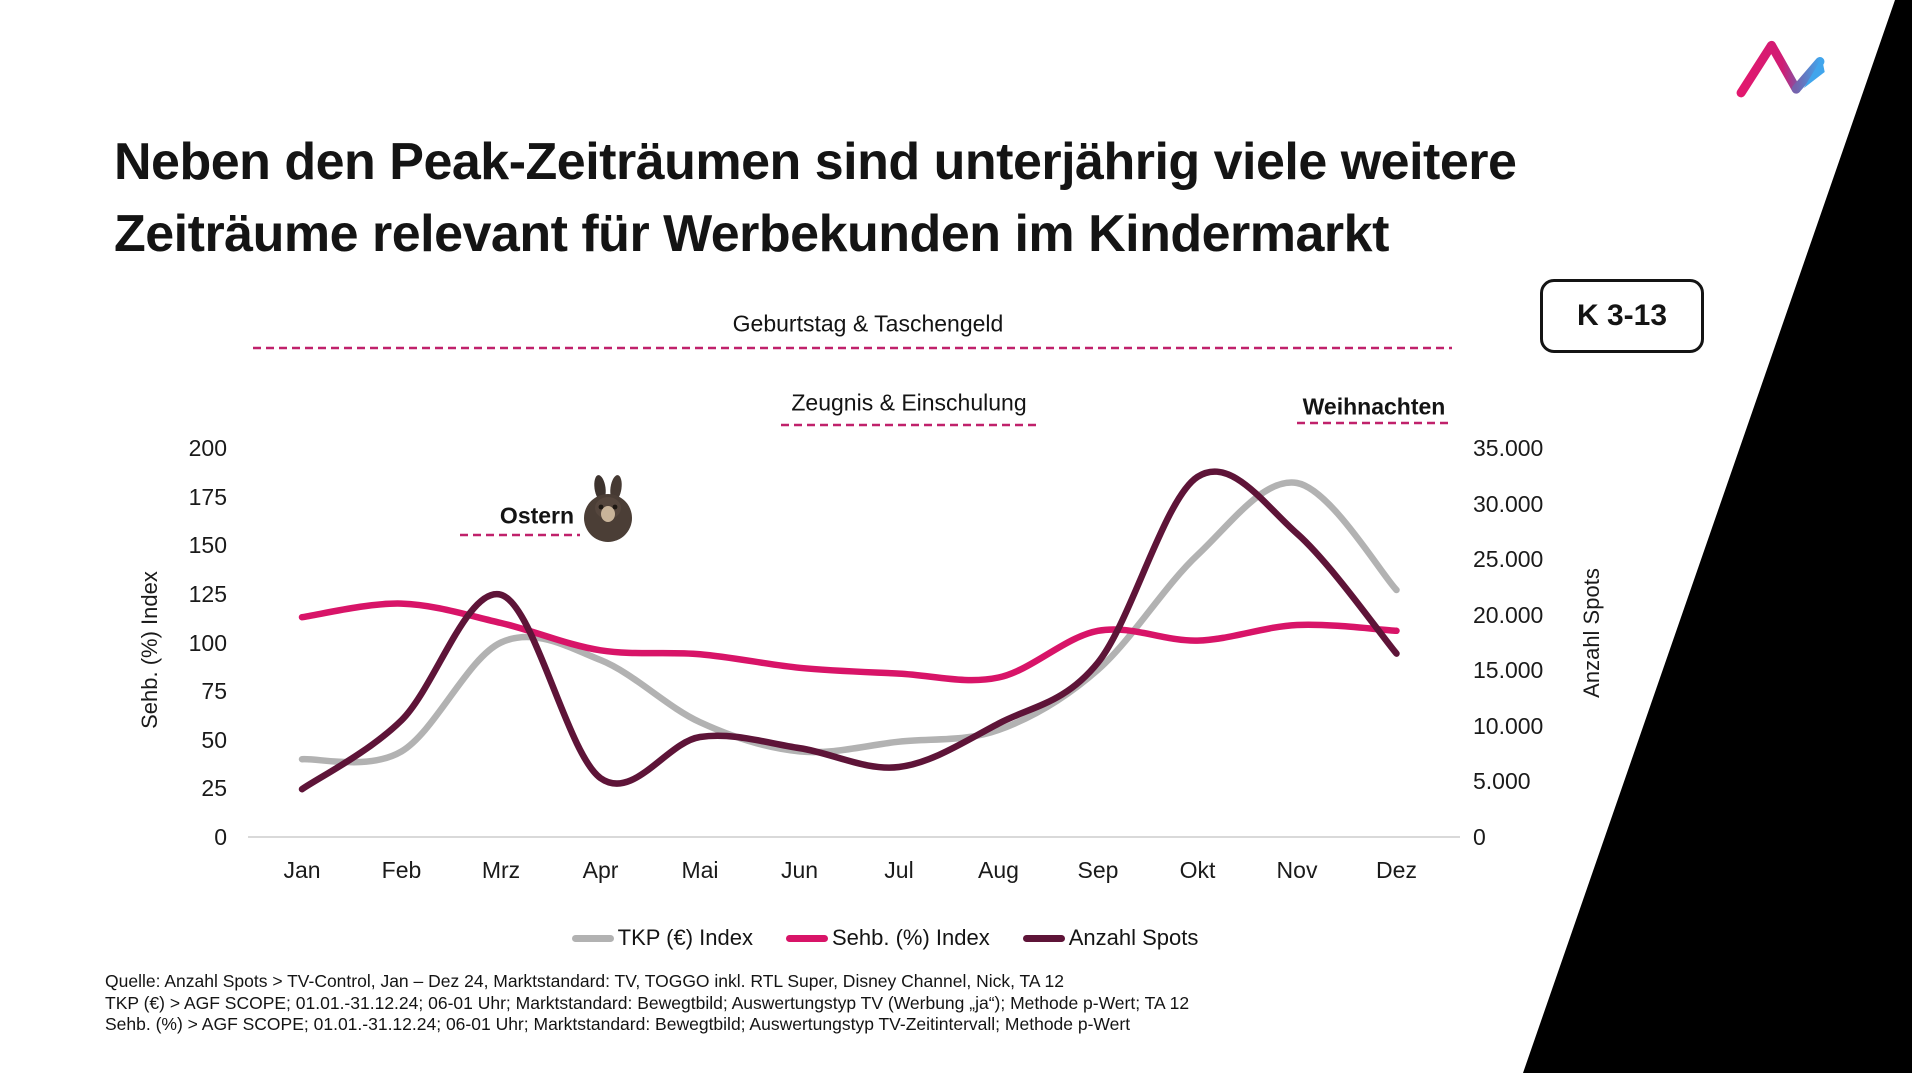 This screenshot has height=1073, width=1912. Describe the element at coordinates (1133, 937) in the screenshot. I see `legend-label: Anzahl Spots` at that location.